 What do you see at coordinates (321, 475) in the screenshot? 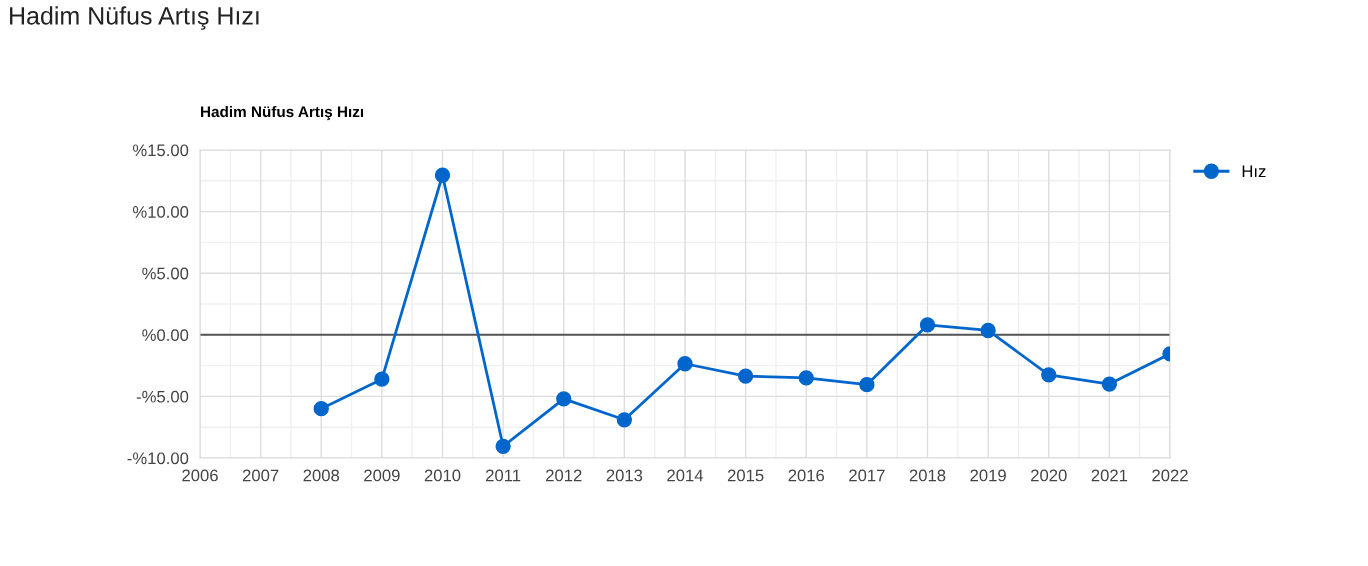
I see `x-tick-label: 2008` at bounding box center [321, 475].